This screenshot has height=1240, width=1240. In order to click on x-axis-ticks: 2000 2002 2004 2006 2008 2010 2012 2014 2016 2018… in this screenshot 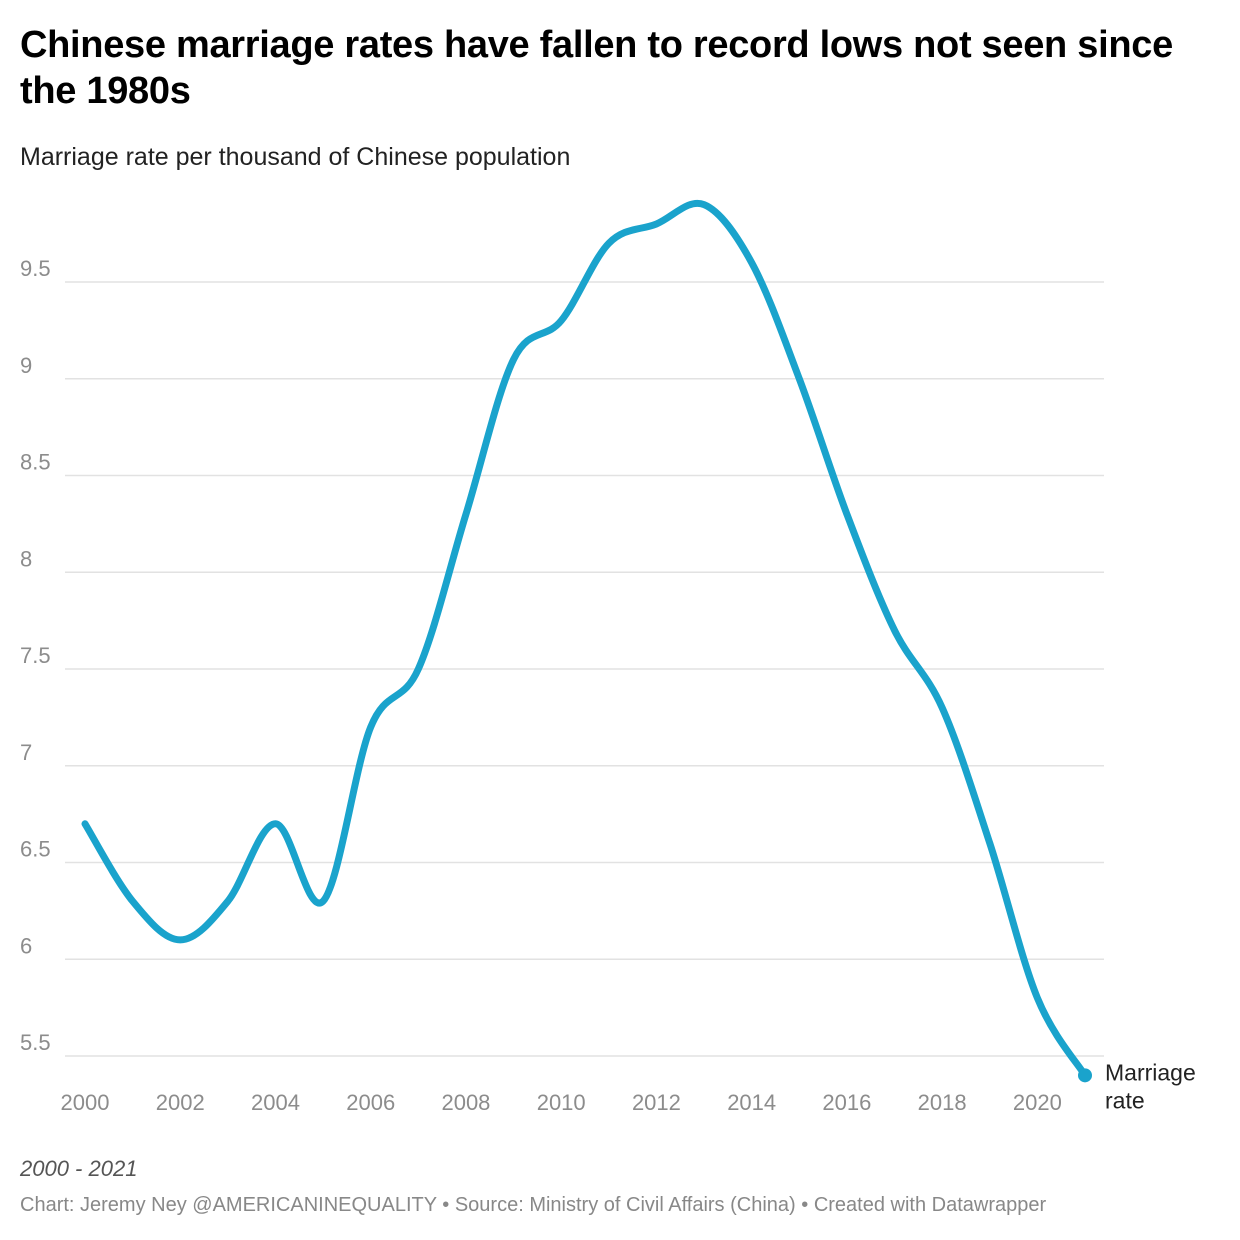, I will do `click(561, 1102)`.